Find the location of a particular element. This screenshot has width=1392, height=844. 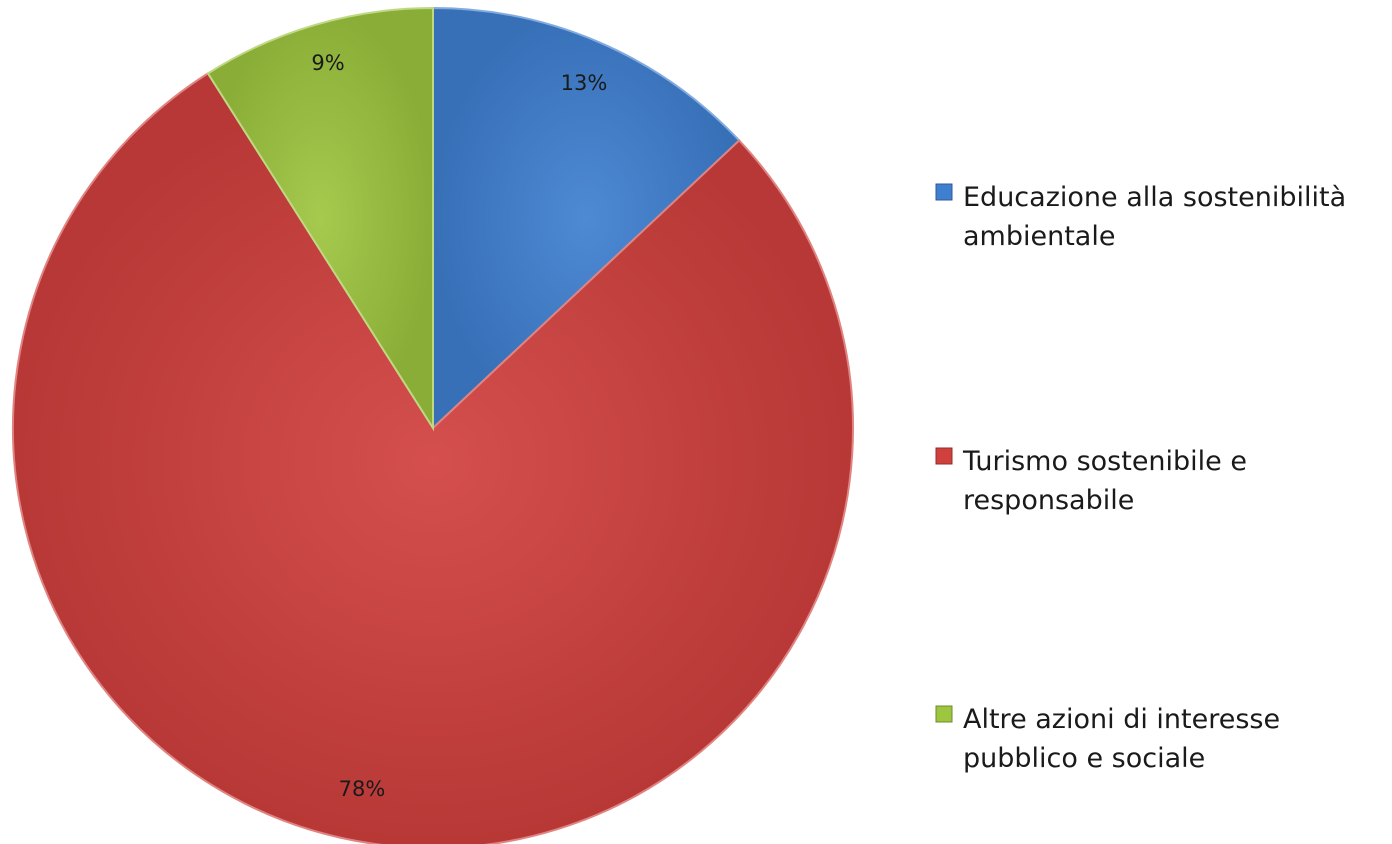

legend-label-turismo-line-2: responsabile is located at coordinates (1048, 500).